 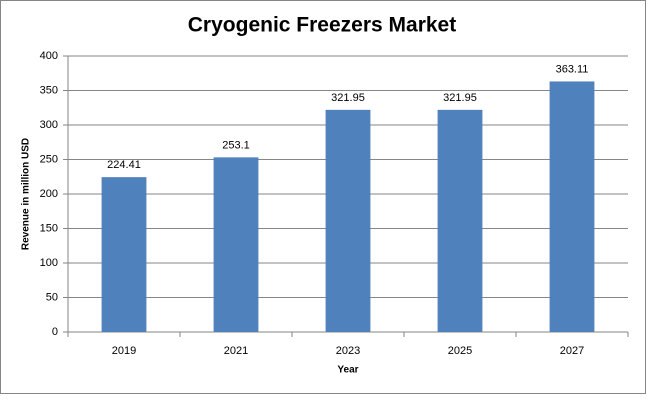 What do you see at coordinates (52, 297) in the screenshot?
I see `y-tick-label: 50` at bounding box center [52, 297].